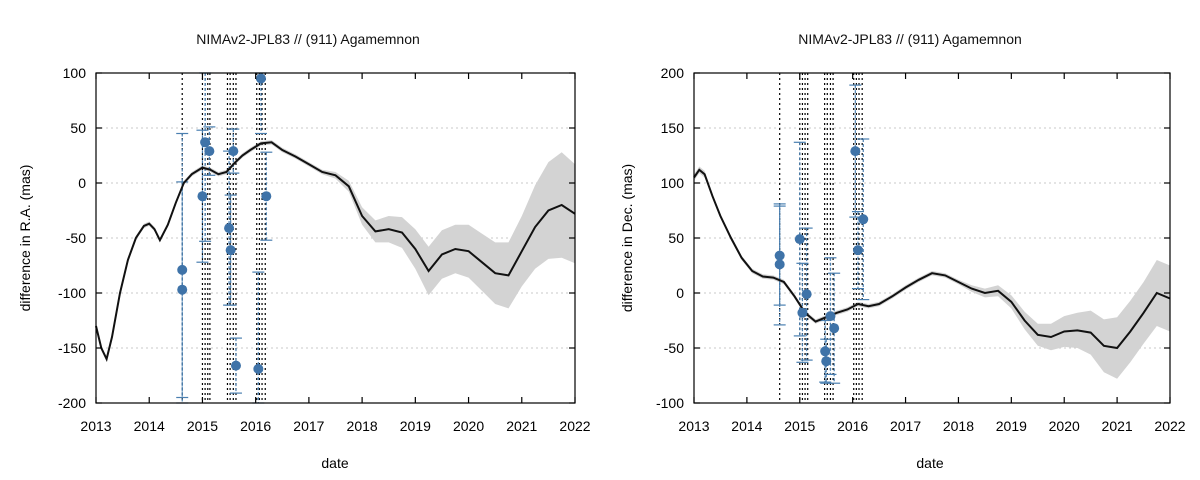  Describe the element at coordinates (673, 73) in the screenshot. I see `dec-y-tick-label: 200` at that location.